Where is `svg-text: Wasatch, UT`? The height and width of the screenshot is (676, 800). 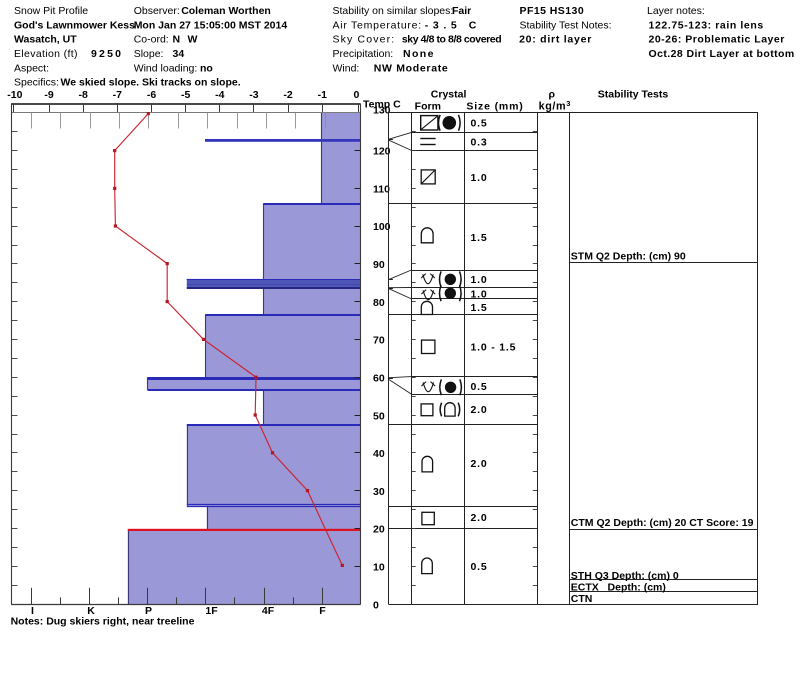
svg-text: Wasatch, UT is located at coordinates (45, 40).